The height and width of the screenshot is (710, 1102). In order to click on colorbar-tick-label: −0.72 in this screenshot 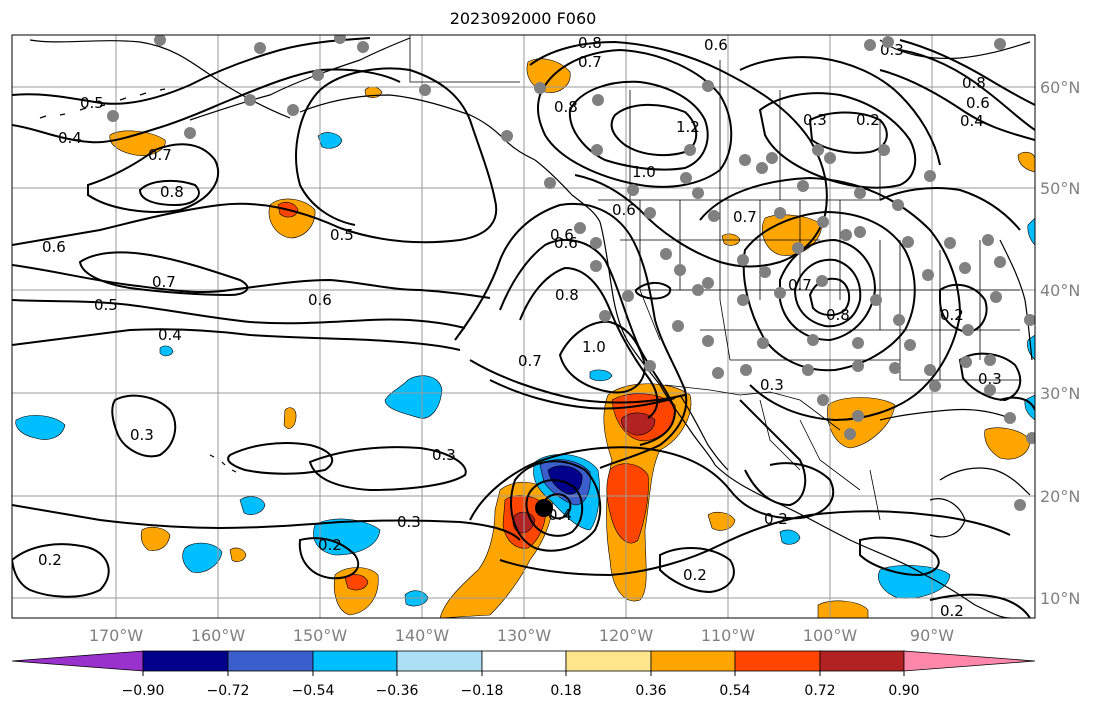, I will do `click(228, 691)`.